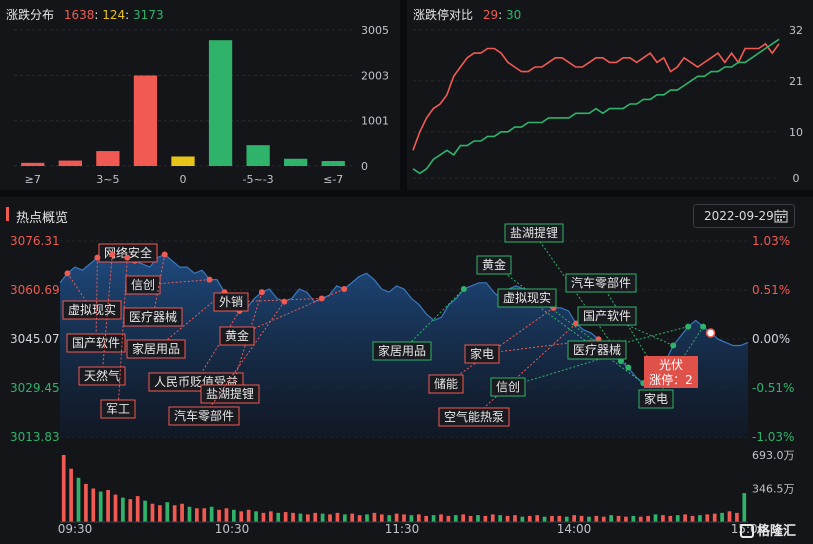  I want to click on annotation-label: 黄金, so click(494, 264).